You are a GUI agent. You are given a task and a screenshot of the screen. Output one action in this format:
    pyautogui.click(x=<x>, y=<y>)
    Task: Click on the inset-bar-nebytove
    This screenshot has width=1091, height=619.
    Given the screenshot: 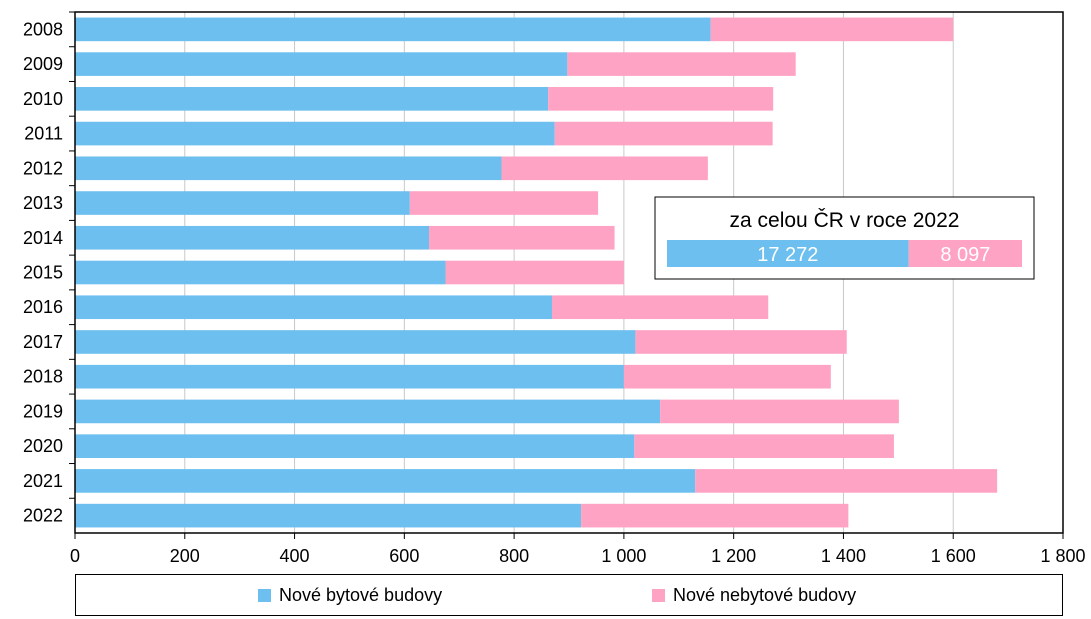 What is the action you would take?
    pyautogui.click(x=965, y=253)
    